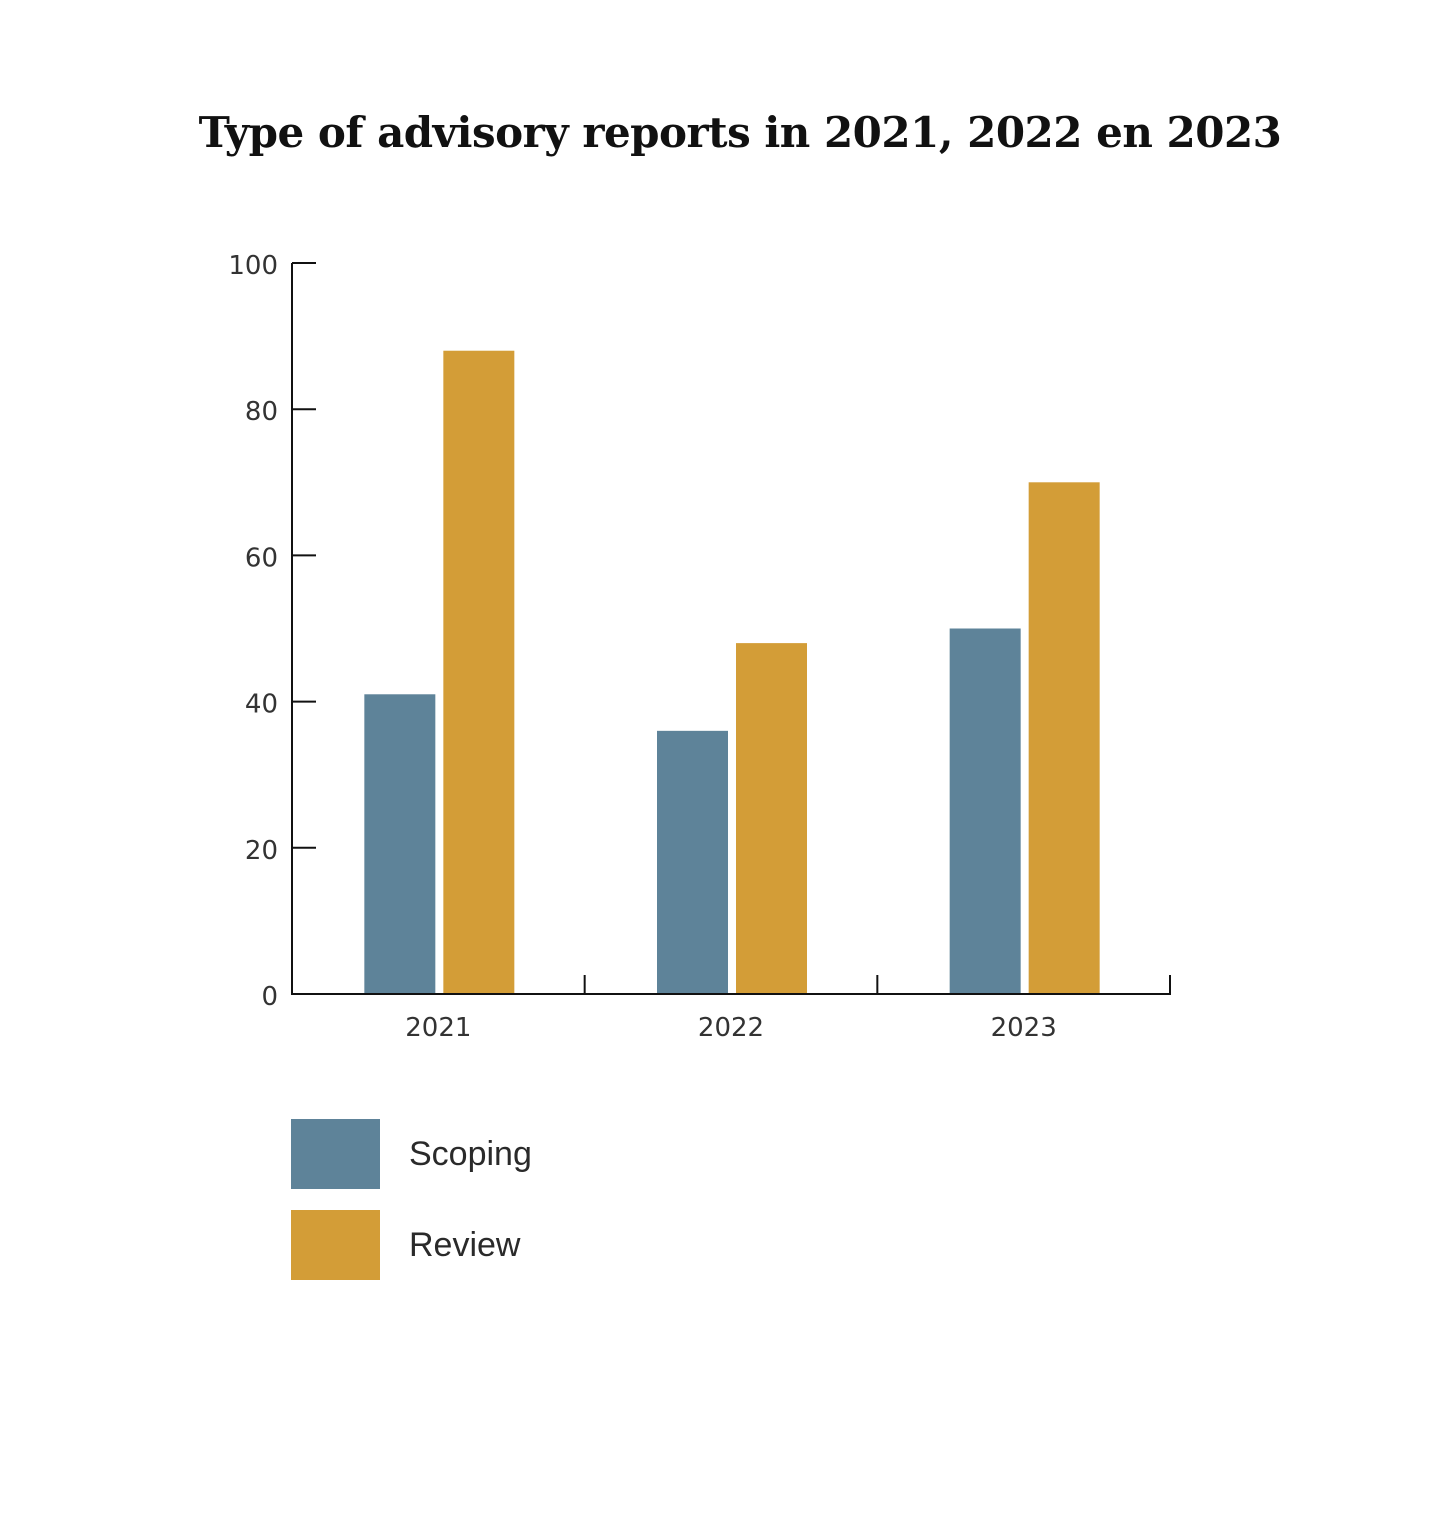 The width and height of the screenshot is (1440, 1540). I want to click on x-tick-label-2022: 2022, so click(731, 1028).